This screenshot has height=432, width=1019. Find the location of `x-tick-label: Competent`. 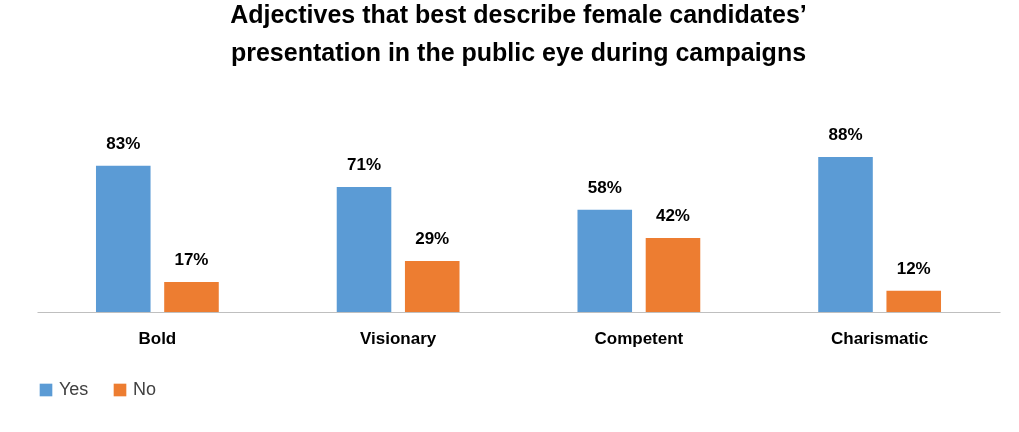

x-tick-label: Competent is located at coordinates (639, 338).